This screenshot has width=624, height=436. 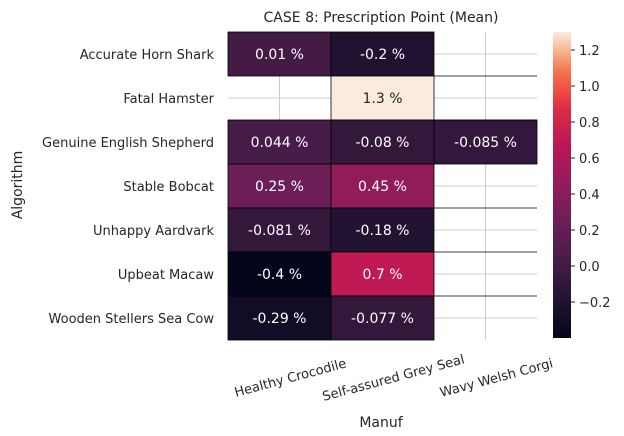 I want to click on cell-value-label: -0.08 %, so click(x=383, y=143).